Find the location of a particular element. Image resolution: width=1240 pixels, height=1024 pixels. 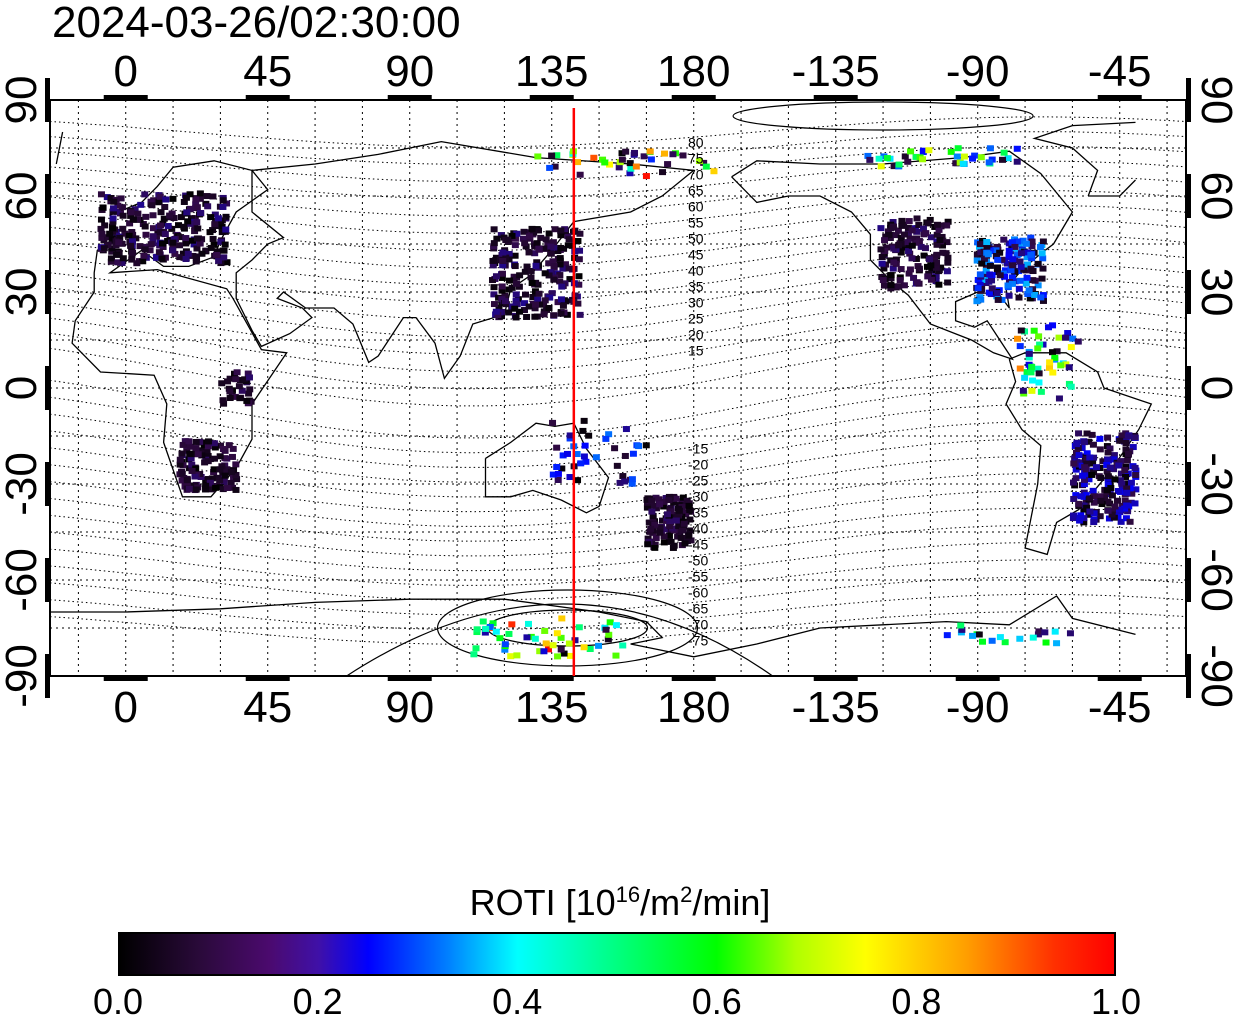

contour-label-south: -70 is located at coordinates (698, 625).